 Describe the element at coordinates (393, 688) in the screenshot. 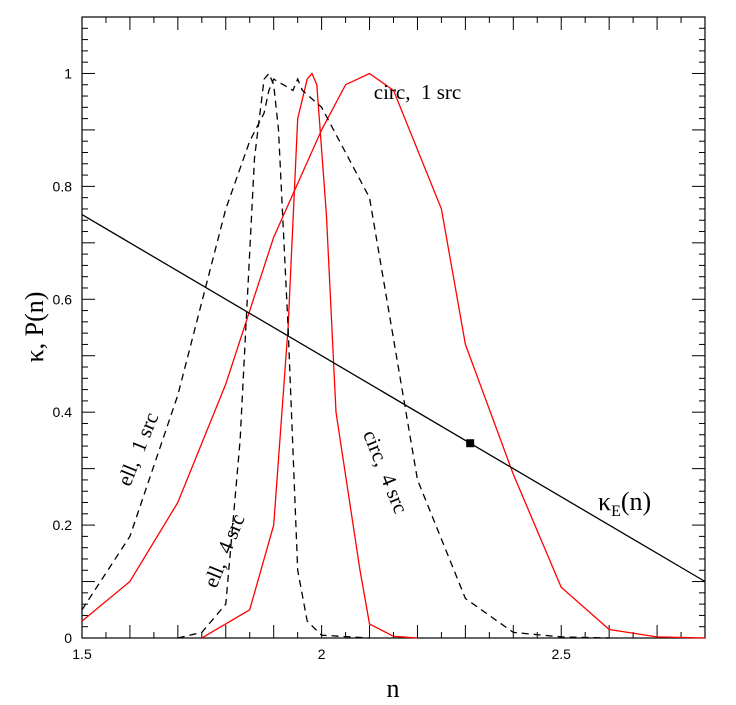

I see `x-axis-label: n` at that location.